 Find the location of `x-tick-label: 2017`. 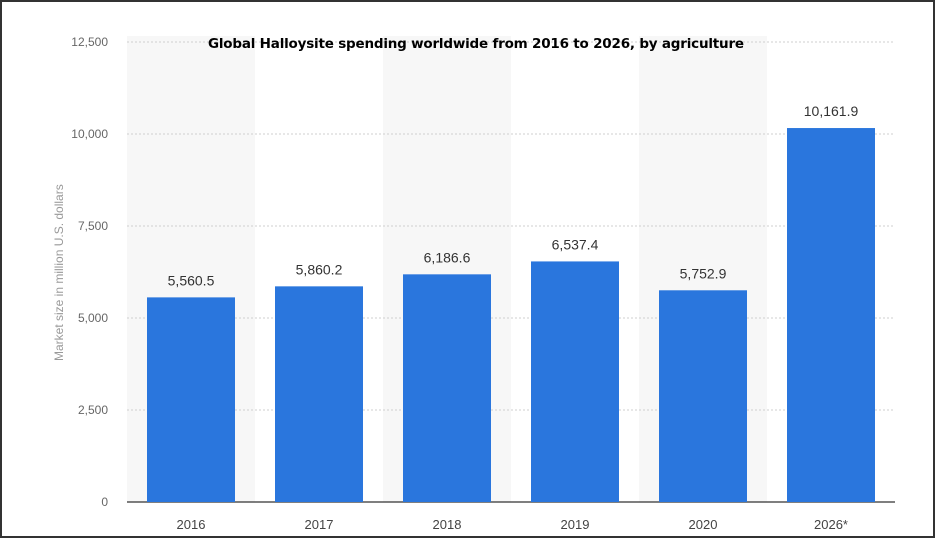

x-tick-label: 2017 is located at coordinates (319, 524).